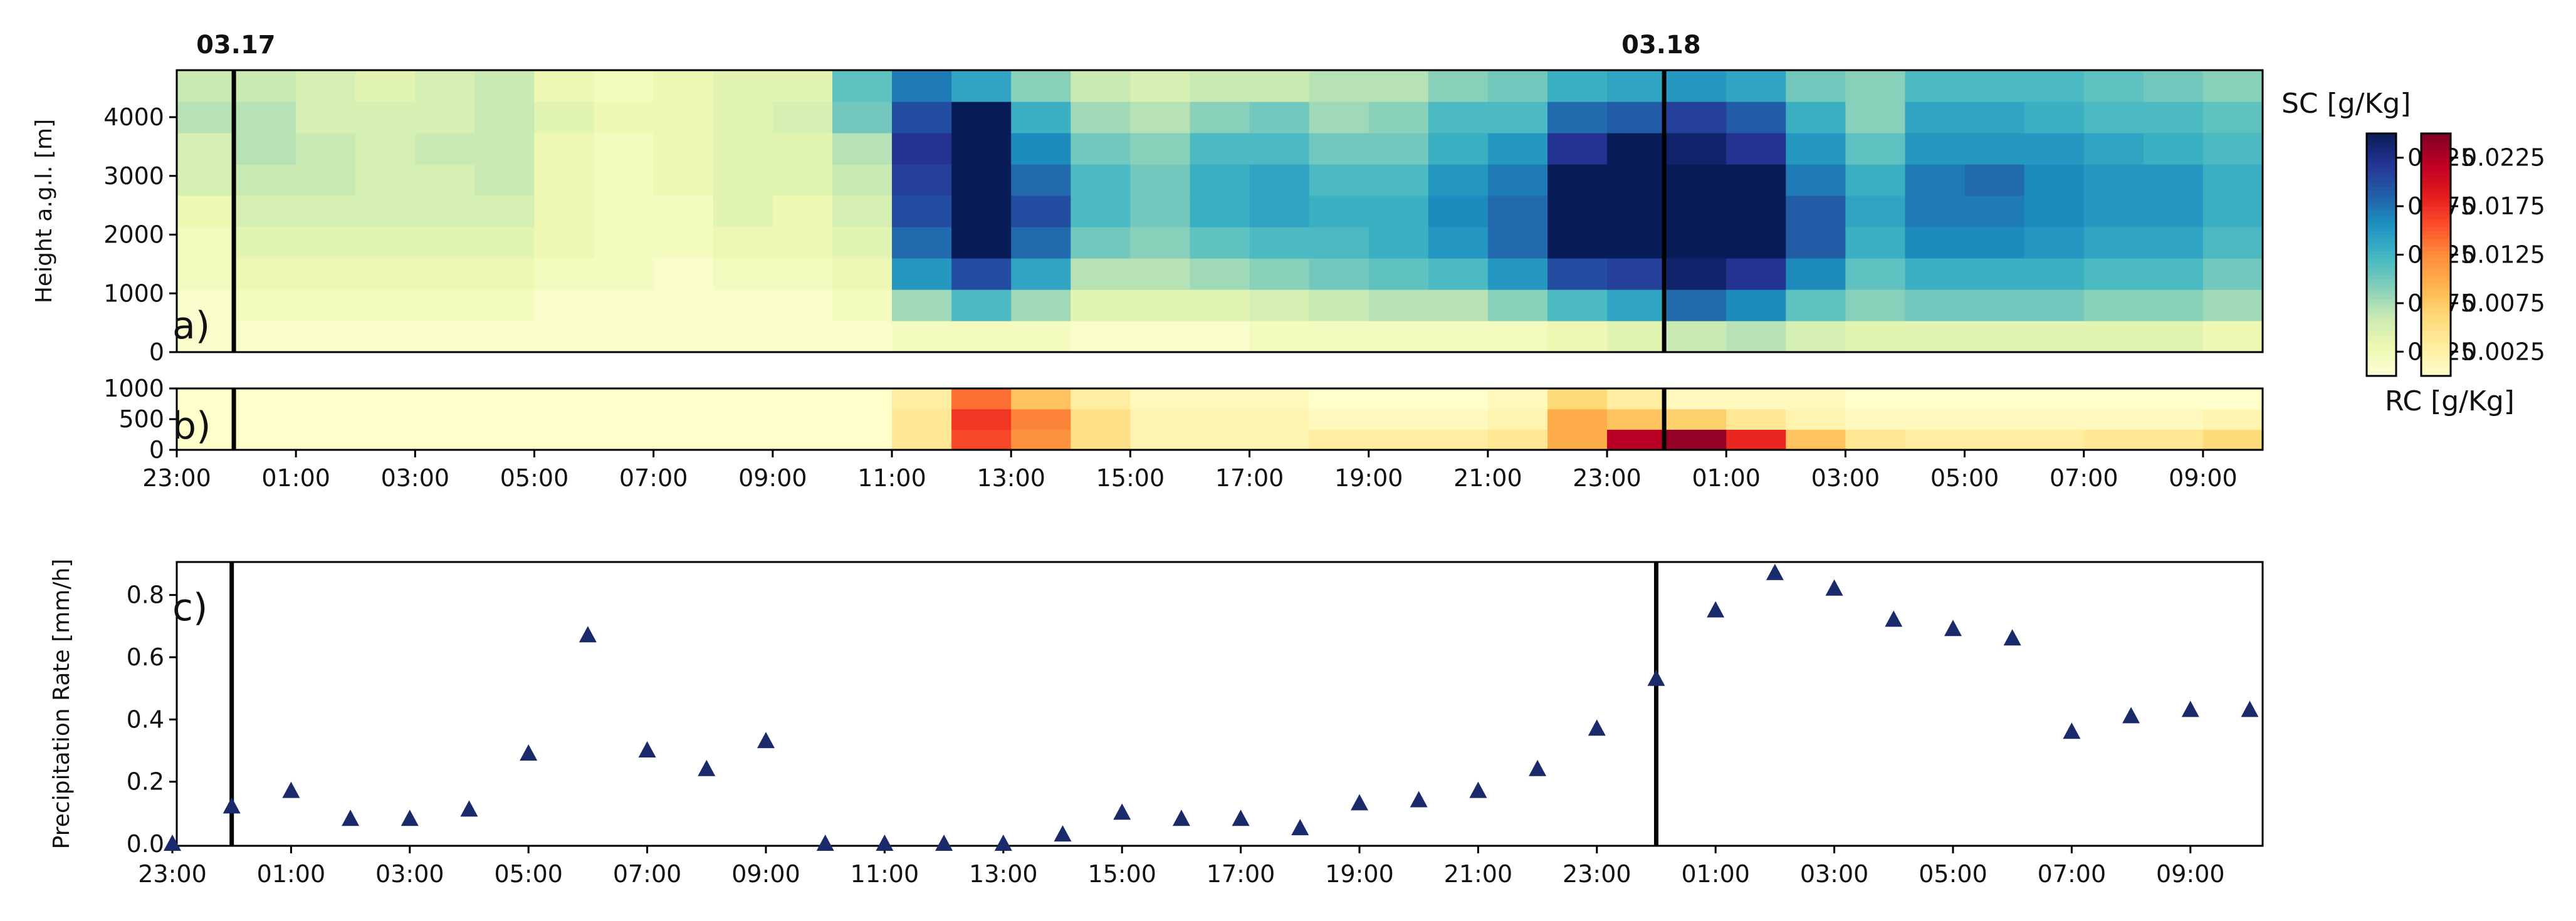  I want to click on y-tick-label: 500, so click(141, 419).